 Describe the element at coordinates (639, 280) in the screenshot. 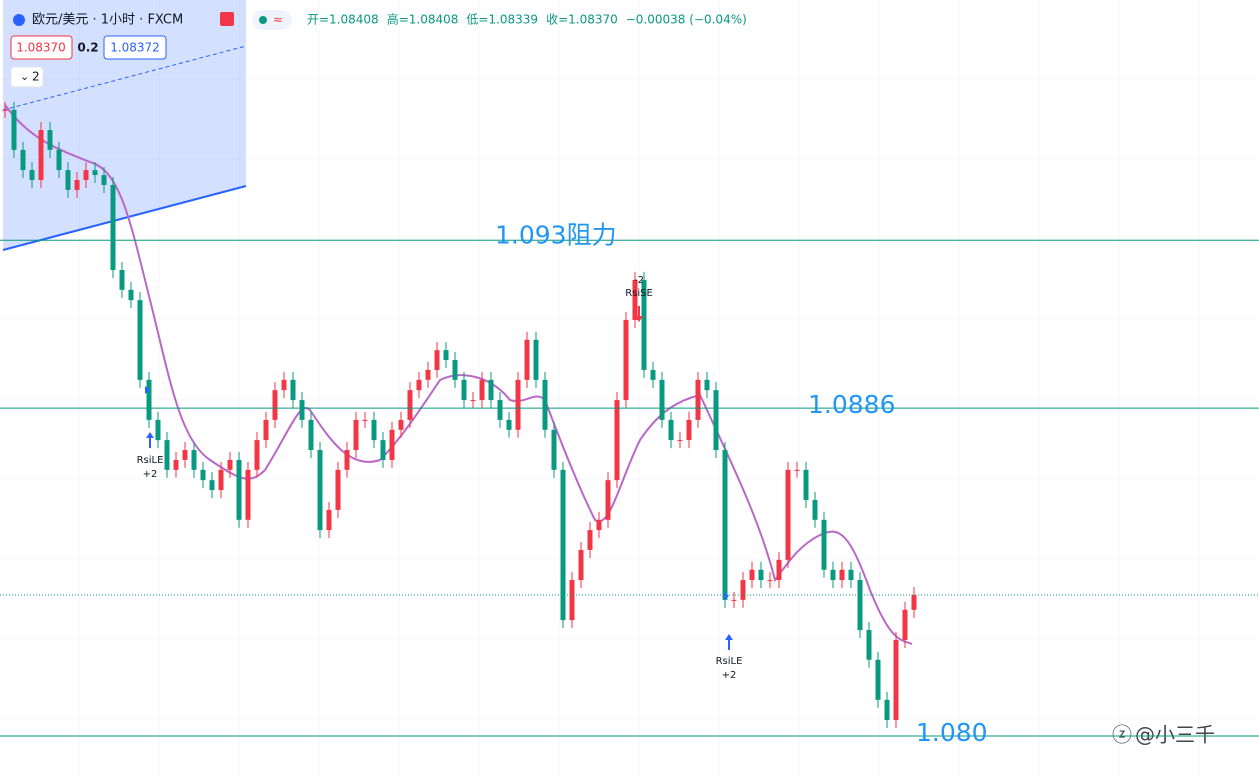

I see `signal-qty: -2` at that location.